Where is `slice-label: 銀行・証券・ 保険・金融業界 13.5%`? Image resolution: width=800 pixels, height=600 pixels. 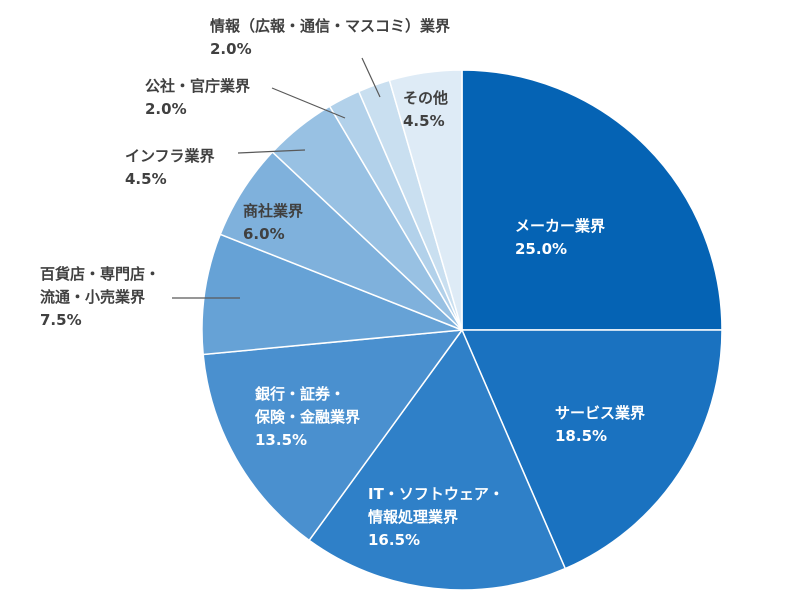 slice-label: 銀行・証券・ 保険・金融業界 13.5% is located at coordinates (307, 417).